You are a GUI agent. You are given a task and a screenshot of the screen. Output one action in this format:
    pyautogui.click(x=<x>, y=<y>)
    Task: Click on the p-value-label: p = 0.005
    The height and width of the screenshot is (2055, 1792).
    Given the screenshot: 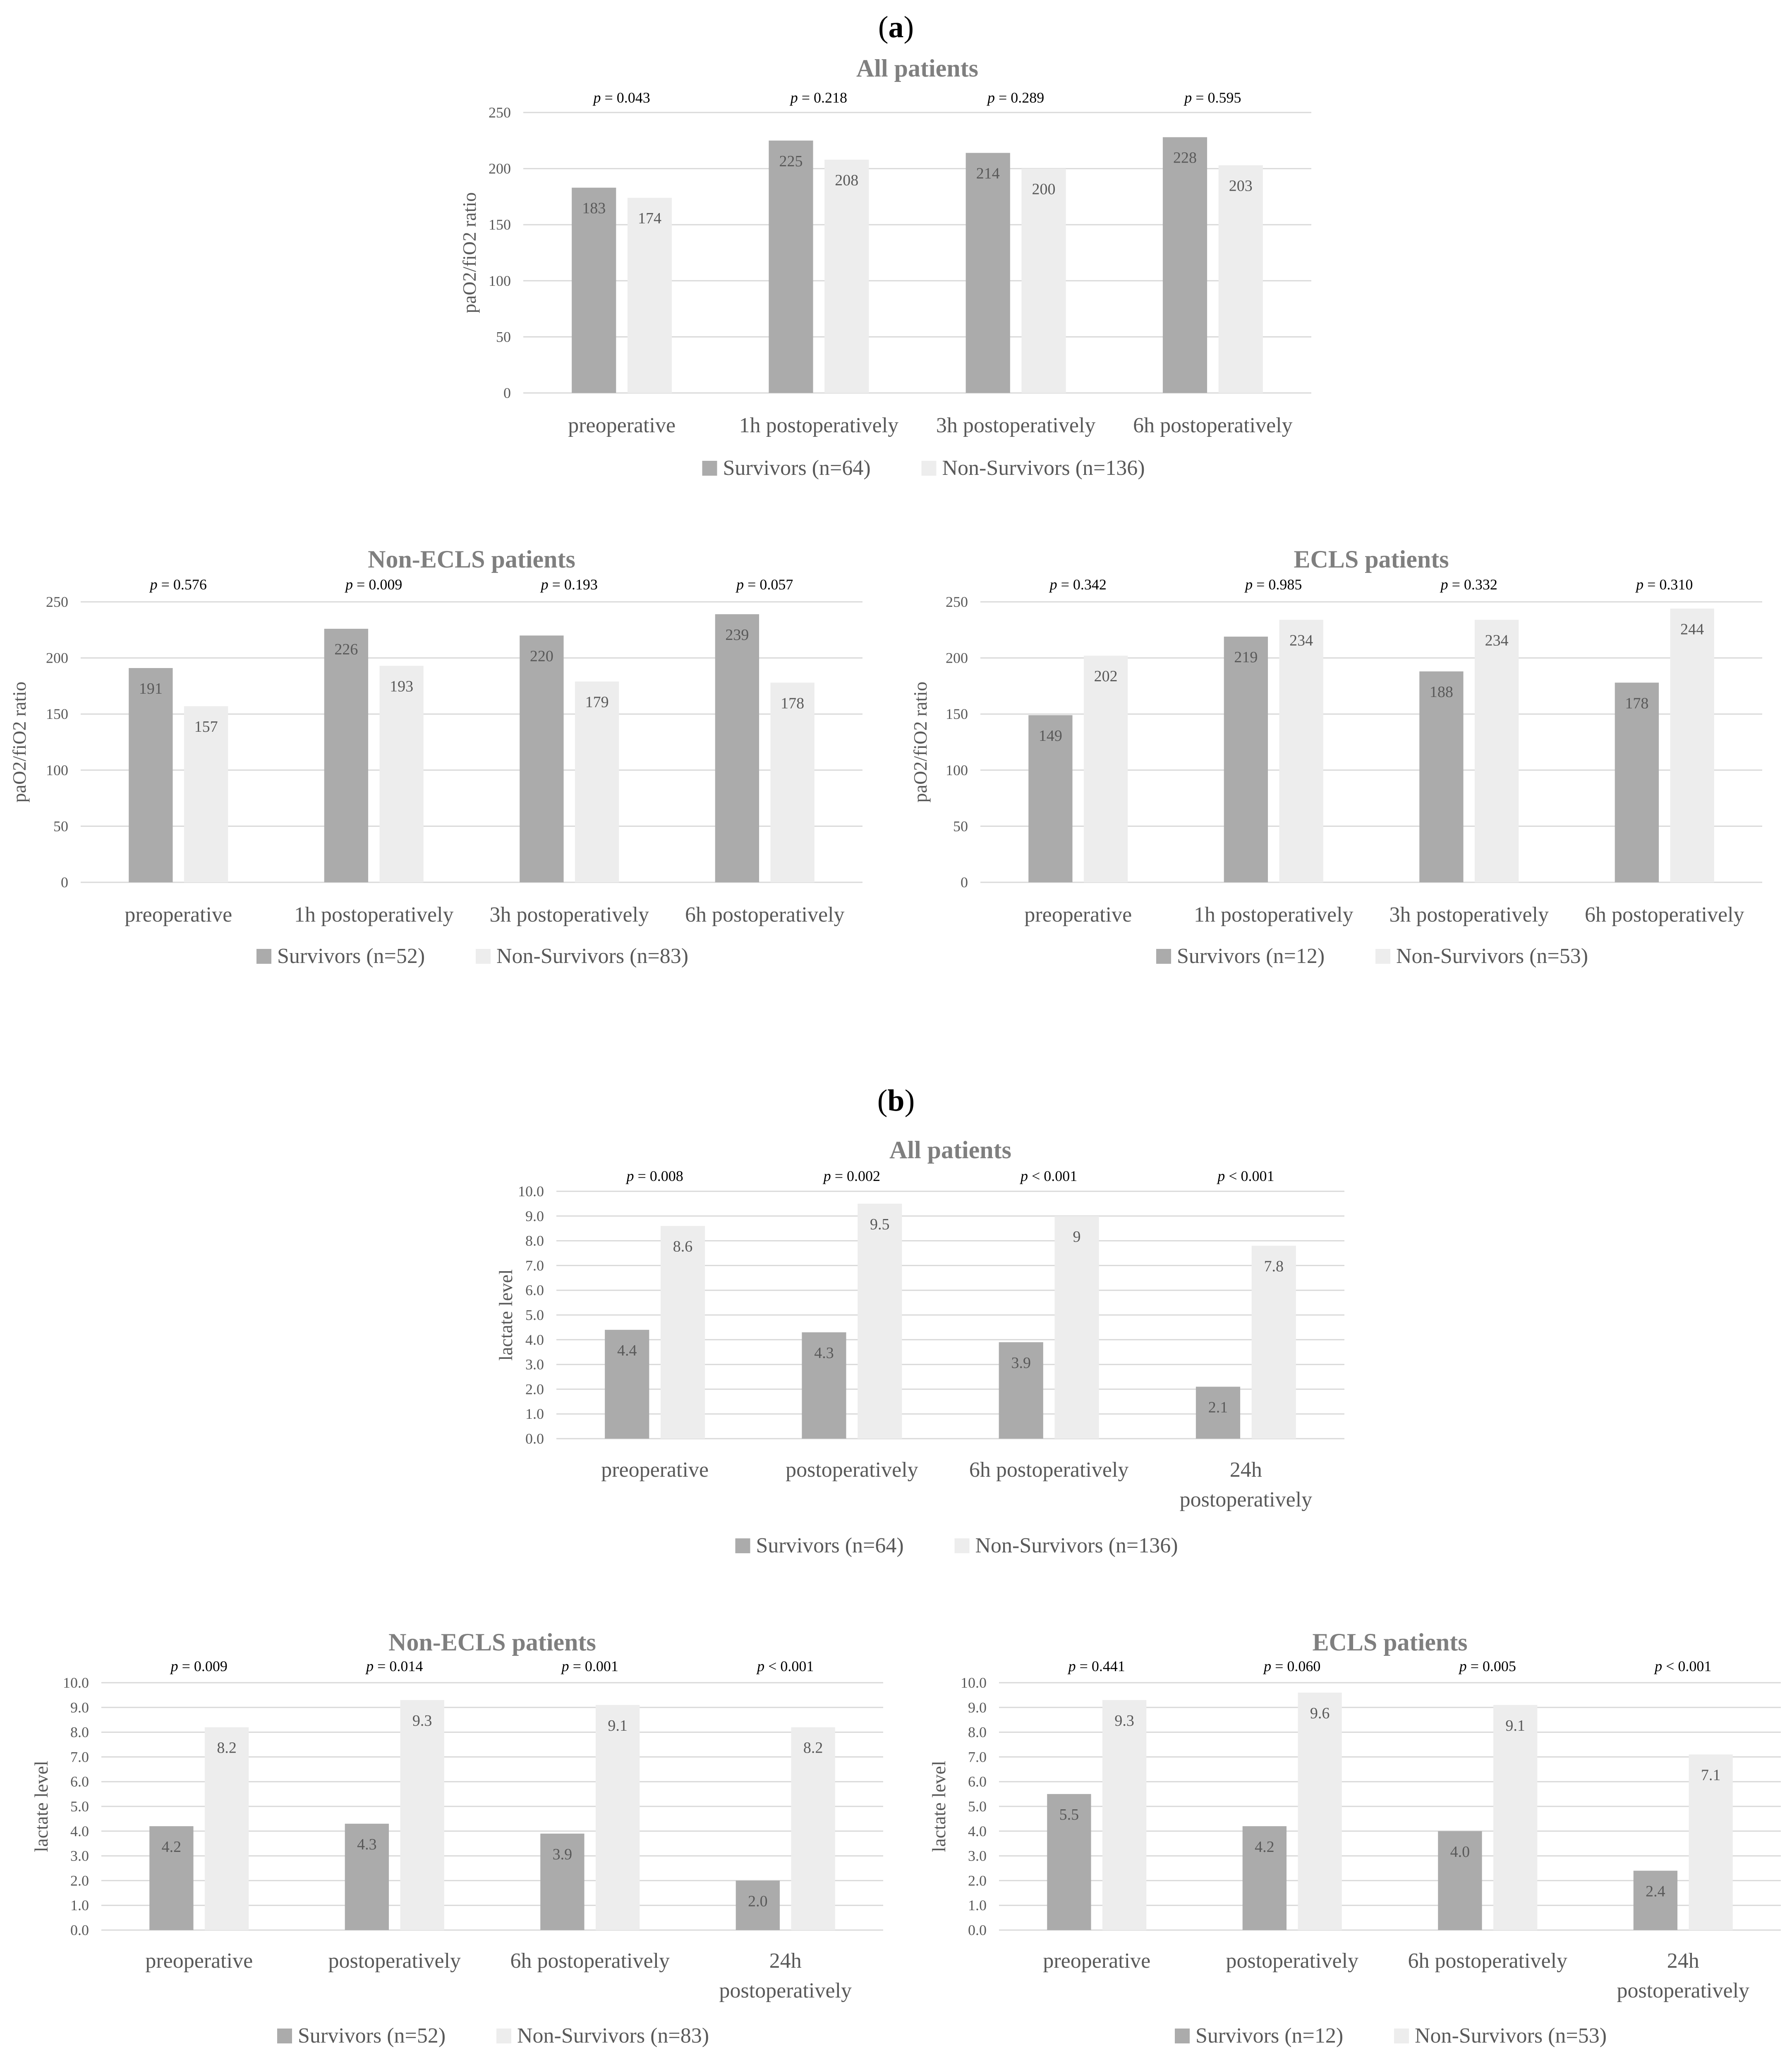 What is the action you would take?
    pyautogui.click(x=1487, y=1666)
    